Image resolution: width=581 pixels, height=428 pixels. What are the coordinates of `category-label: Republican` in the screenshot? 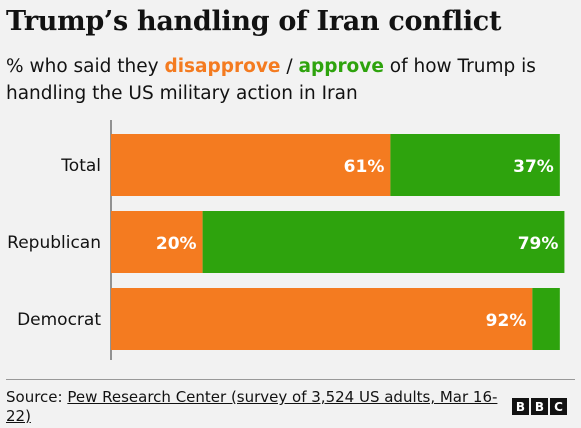 It's located at (54, 243).